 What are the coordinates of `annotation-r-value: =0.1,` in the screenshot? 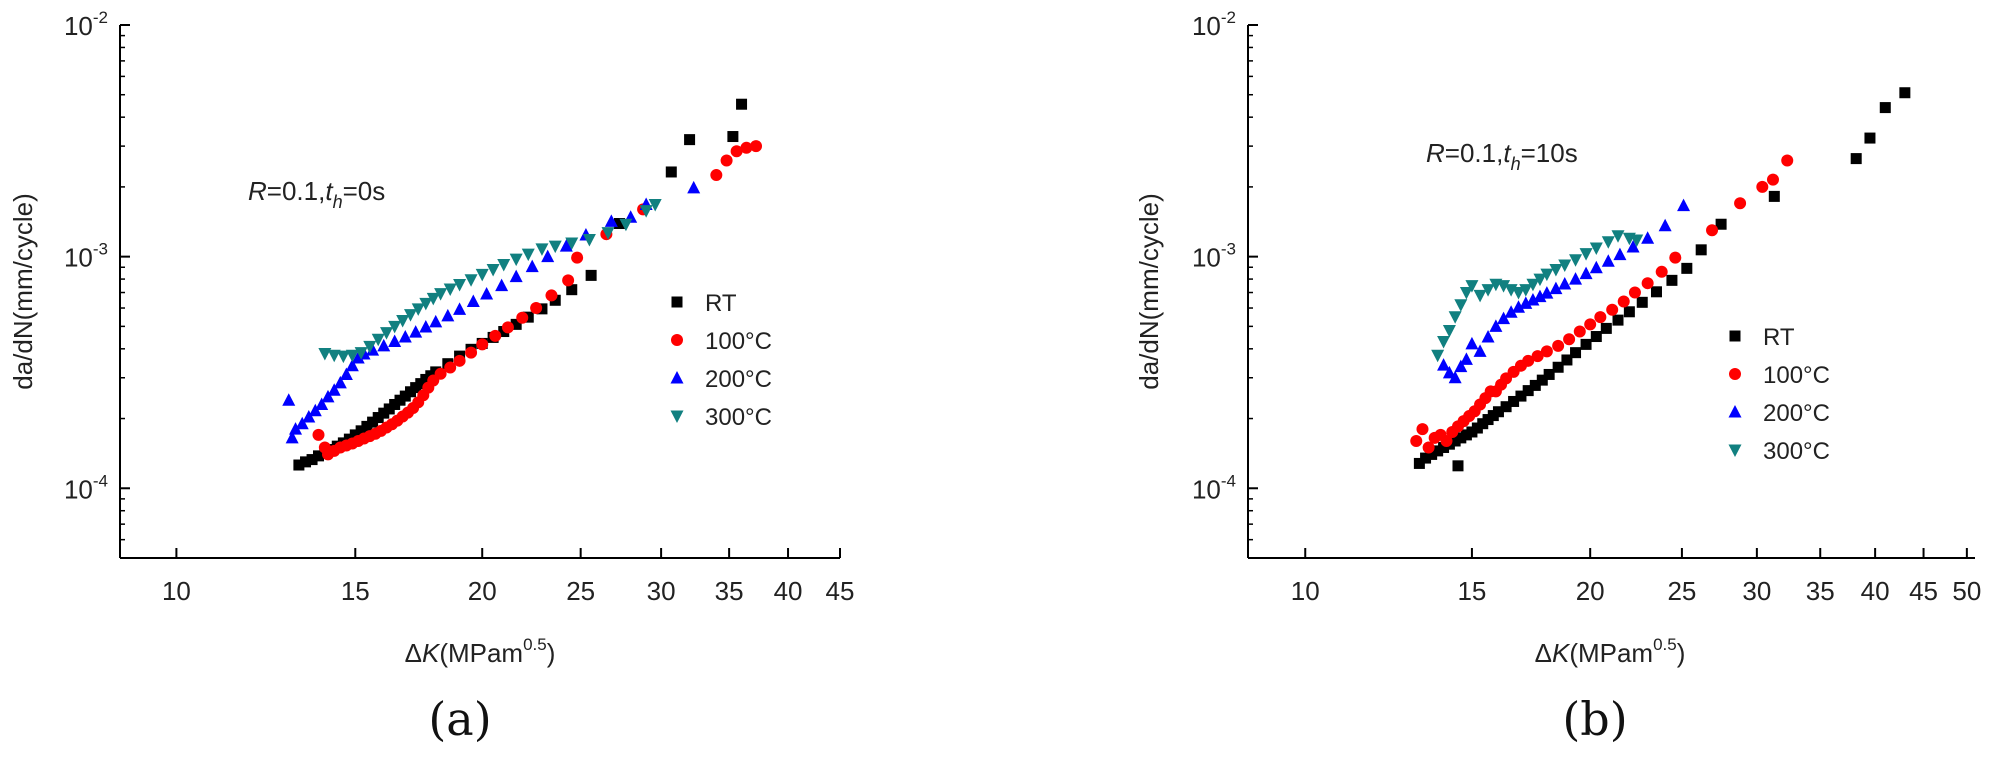 It's located at (296, 191).